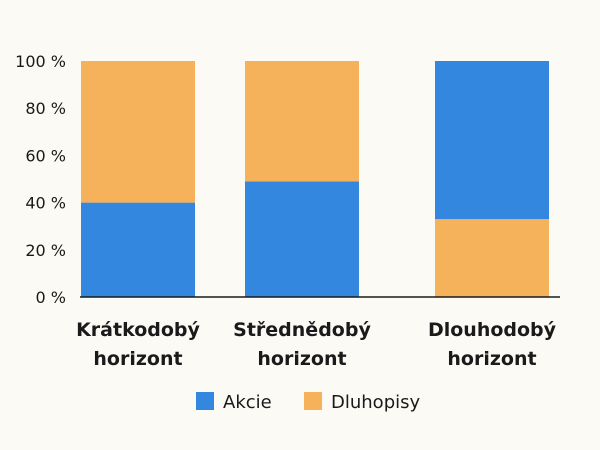 The width and height of the screenshot is (600, 450). Describe the element at coordinates (51, 297) in the screenshot. I see `y-tick-label: 0 %` at that location.